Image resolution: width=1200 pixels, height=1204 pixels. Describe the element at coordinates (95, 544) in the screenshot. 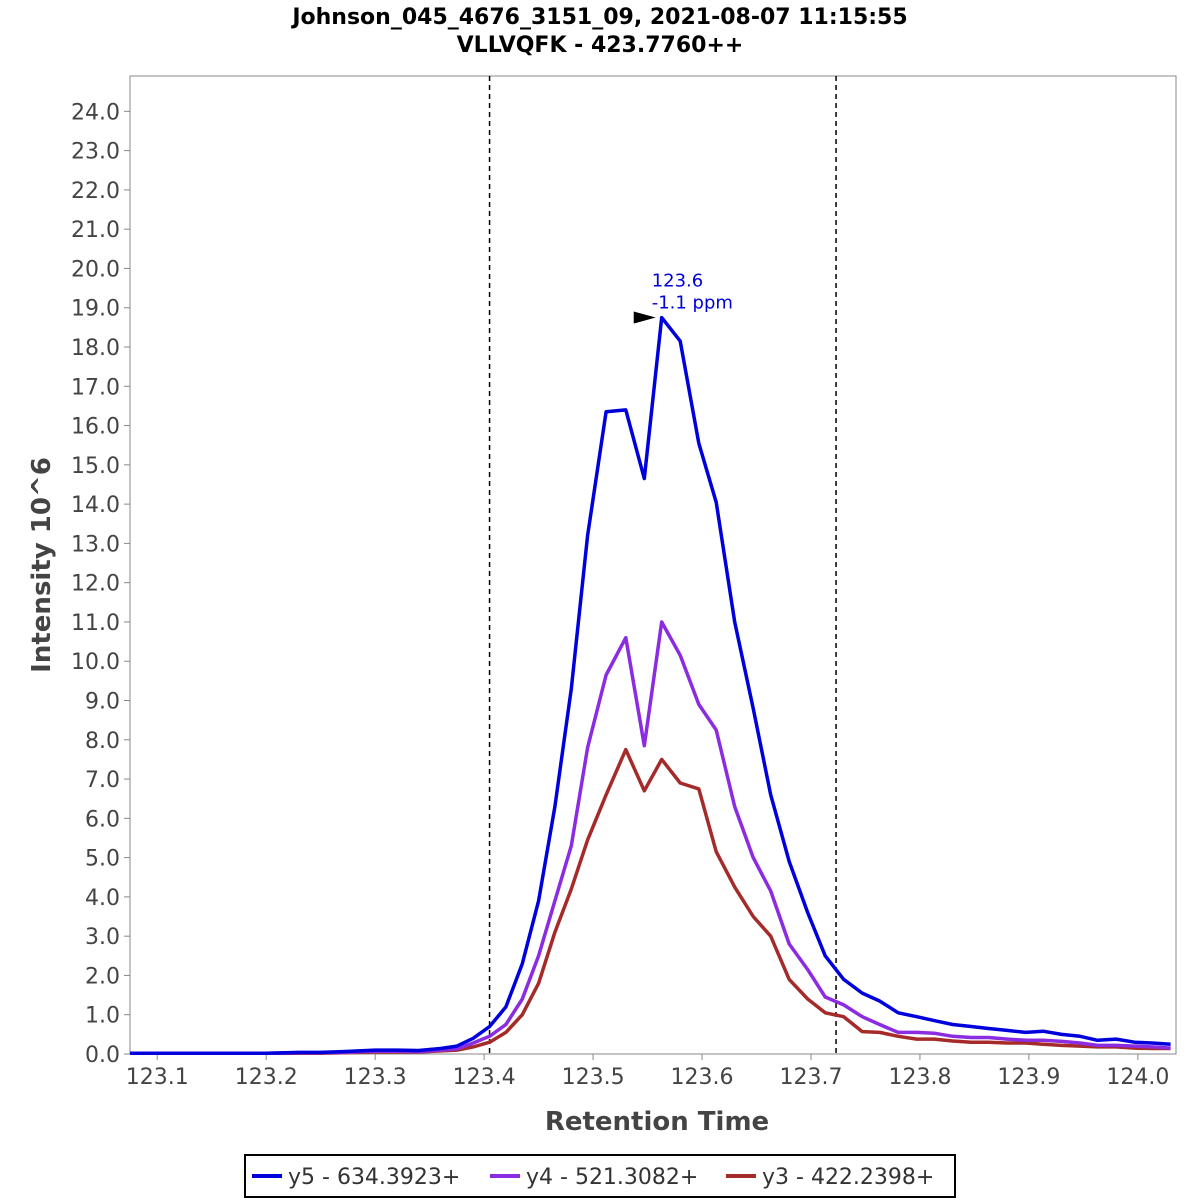

I see `y-tick-label: 13.0` at that location.